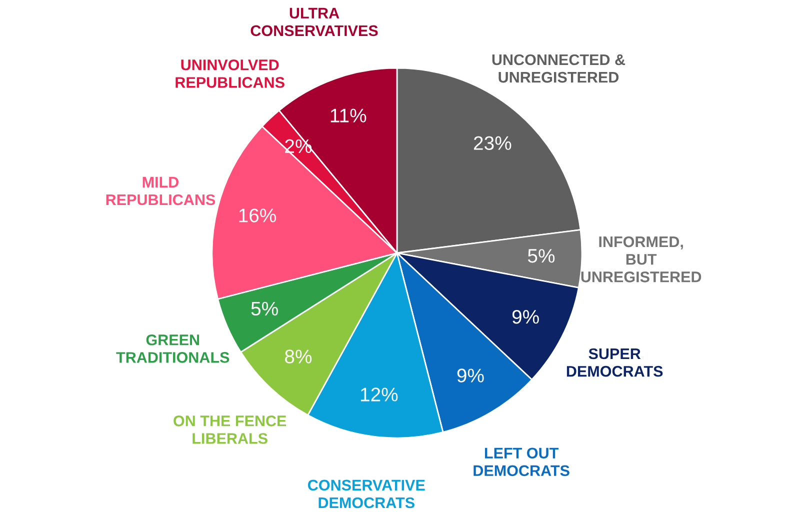 The width and height of the screenshot is (788, 512). I want to click on slice-label: INFORMED, BUT UNREGISTERED, so click(641, 259).